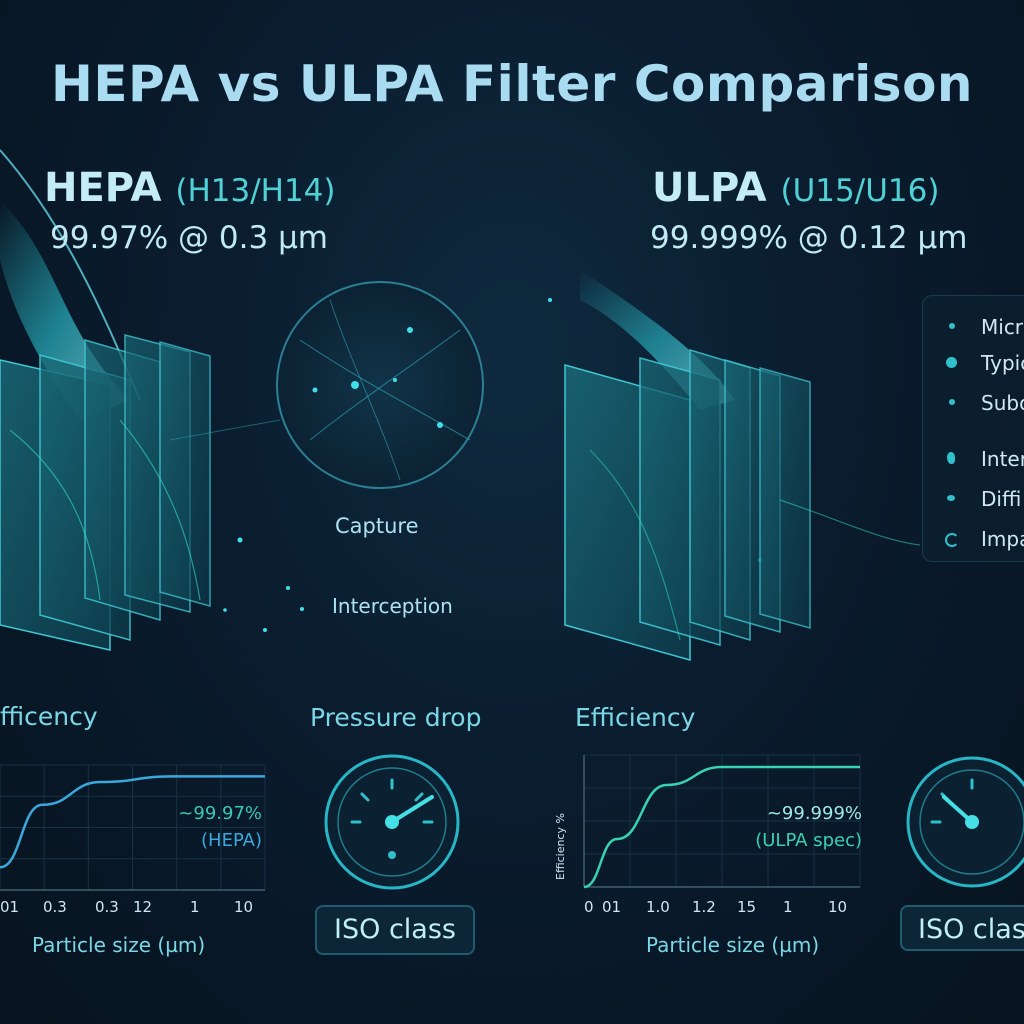  I want to click on ulpa-heading: ULPA (U15/U16), so click(795, 188).